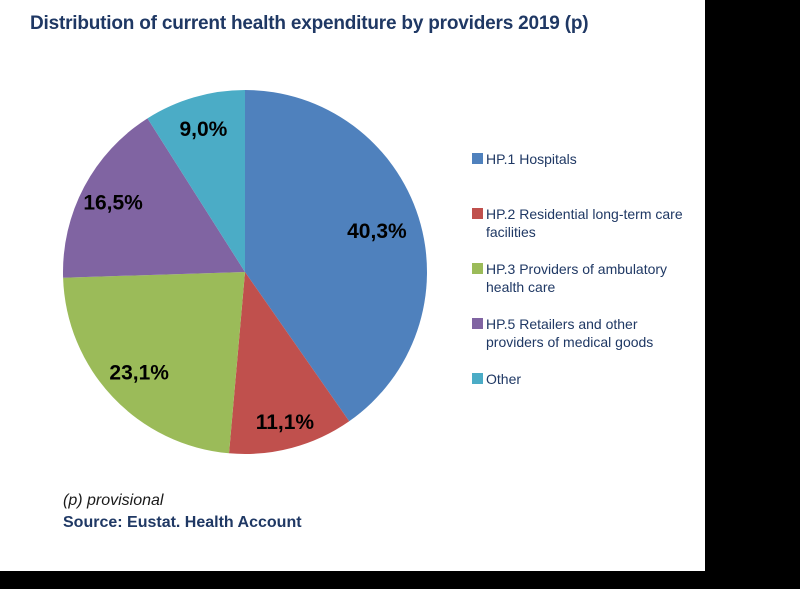 This screenshot has height=589, width=800. Describe the element at coordinates (577, 278) in the screenshot. I see `legend-item-label: HP.3 Providers of ambulatory health care` at that location.